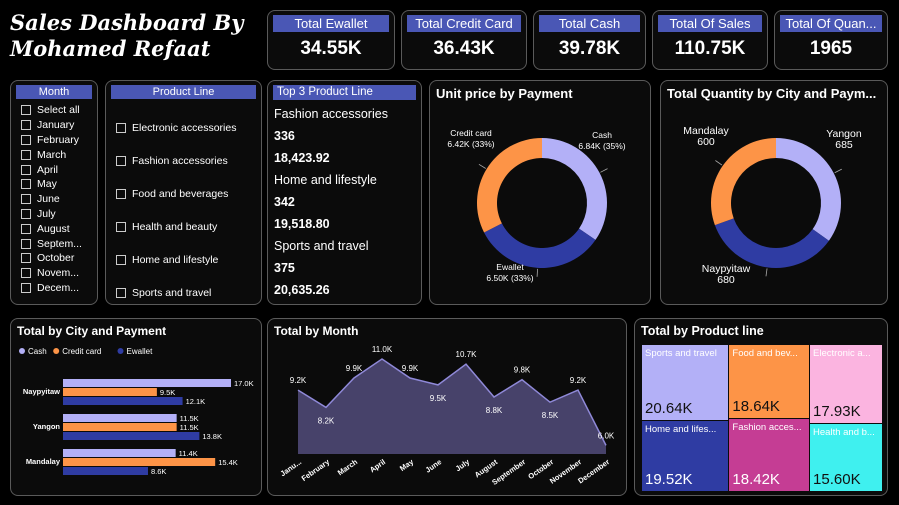  I want to click on product-option-fashion-accessories: Fashion accessories, so click(176, 160).